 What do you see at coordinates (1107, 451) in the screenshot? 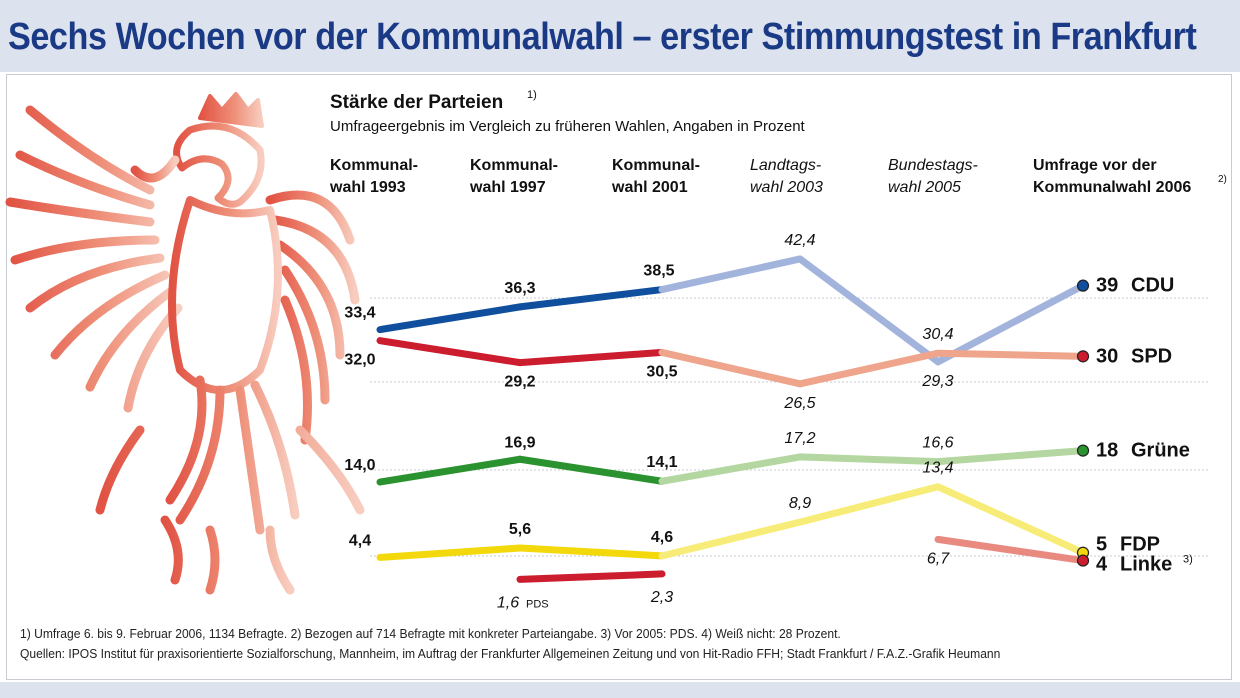
I see `gruene-end-value: 18` at bounding box center [1107, 451].